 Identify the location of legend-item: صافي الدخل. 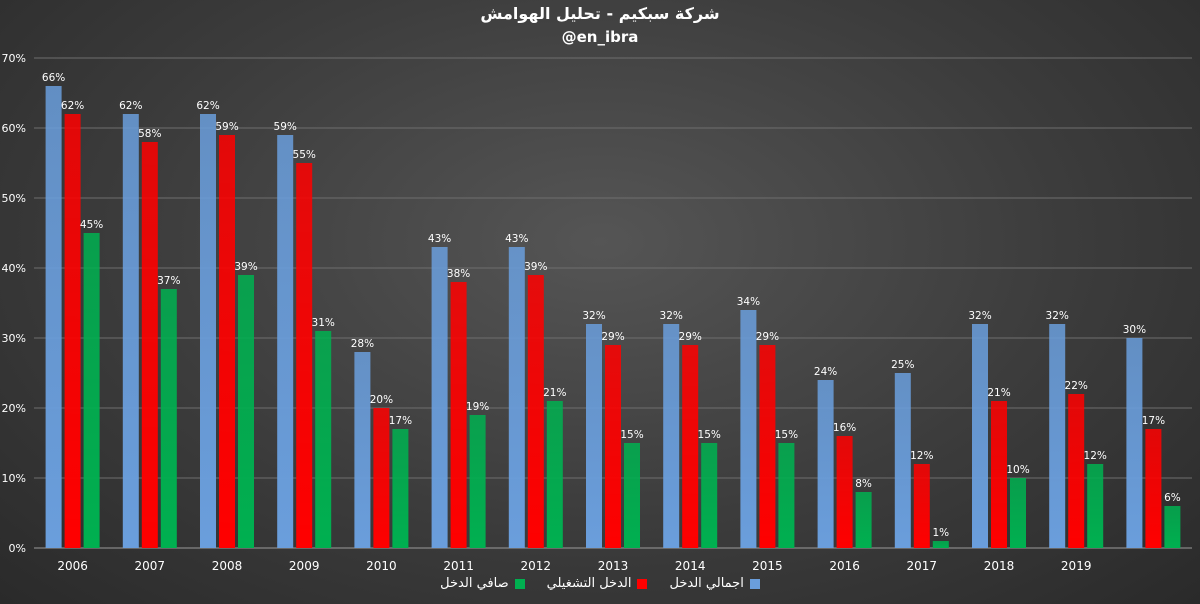
(482, 583).